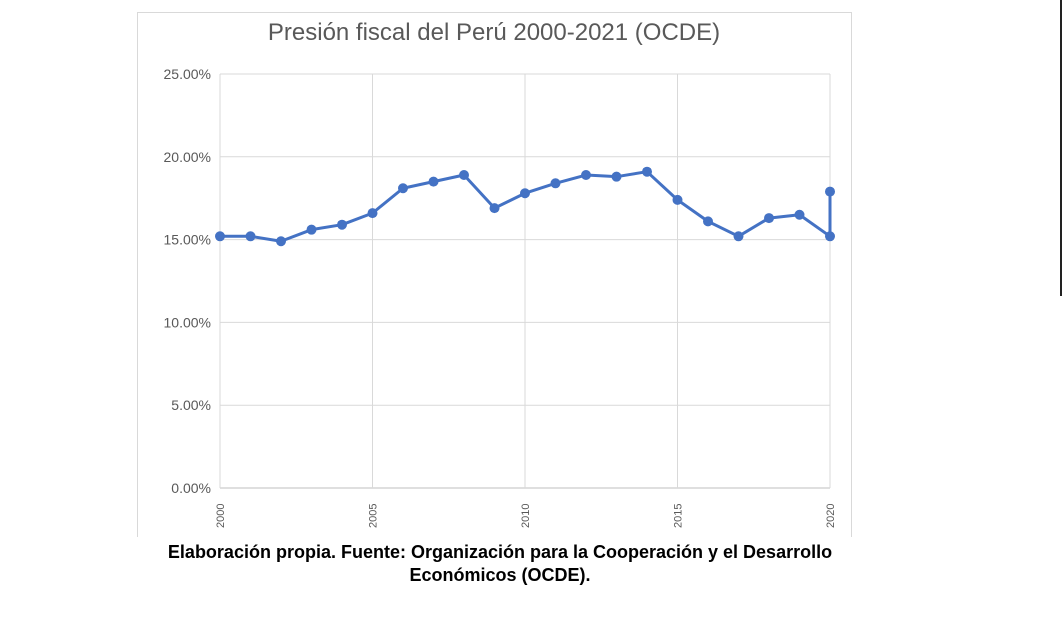  I want to click on x-tick-label: 2020, so click(831, 516).